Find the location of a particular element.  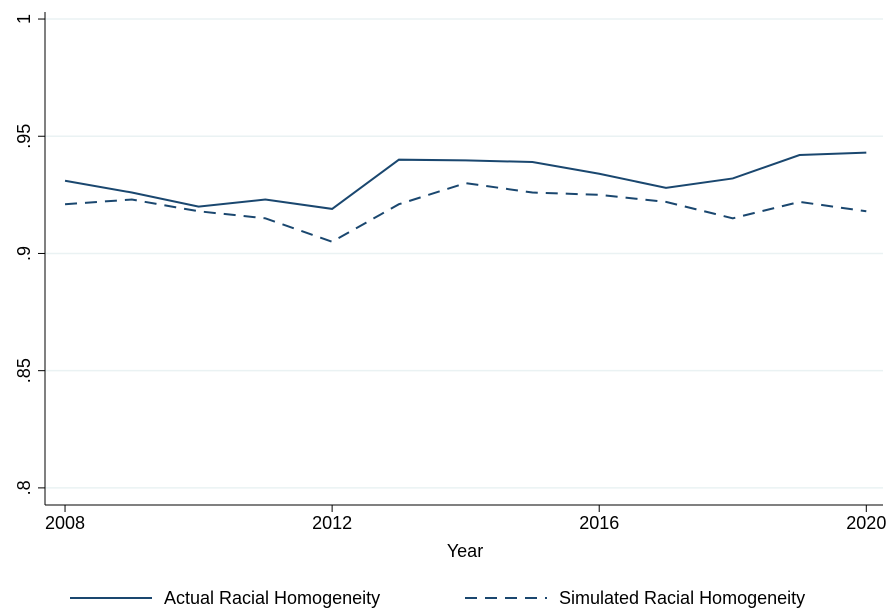

y-tick-label: 1 is located at coordinates (24, 19).